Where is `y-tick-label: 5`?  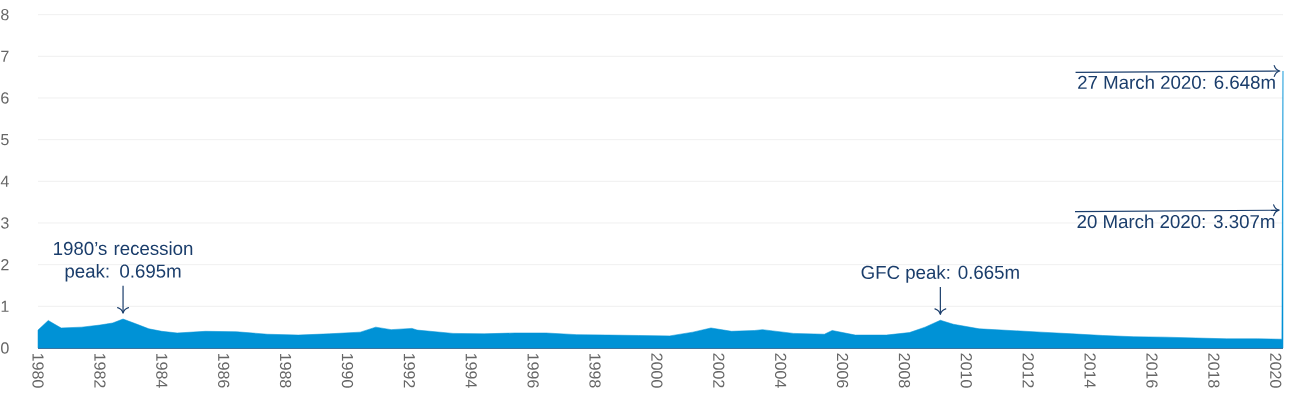 y-tick-label: 5 is located at coordinates (5, 140).